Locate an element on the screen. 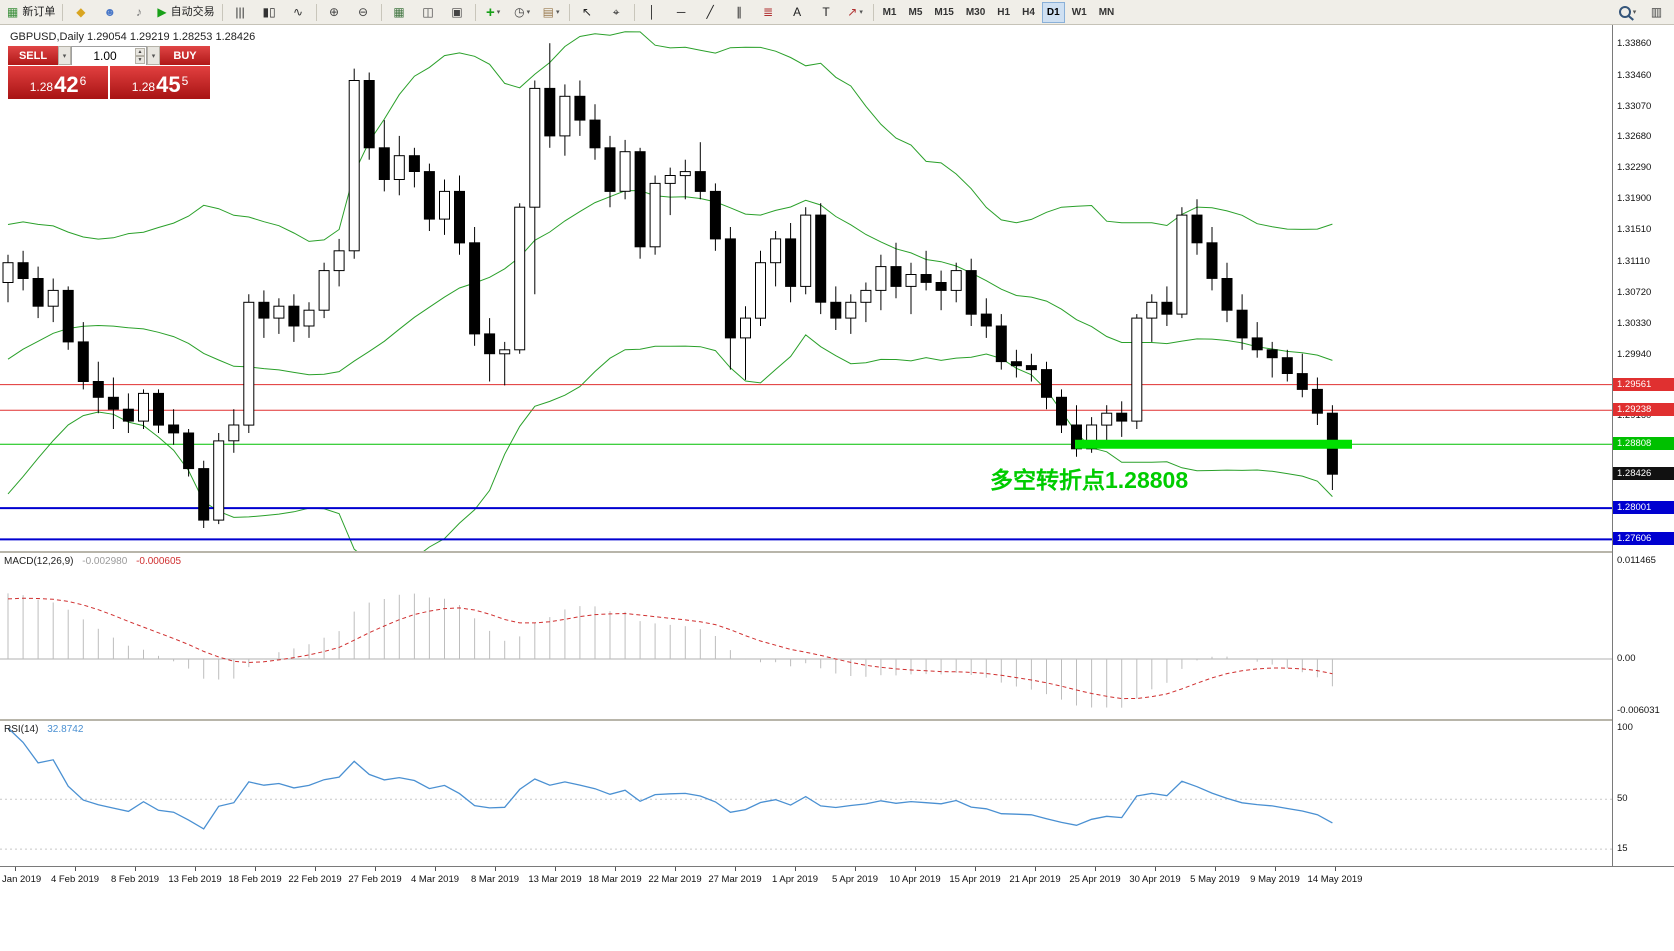 This screenshot has height=951, width=1674. timeframe-button-m30: M30 is located at coordinates (975, 12).